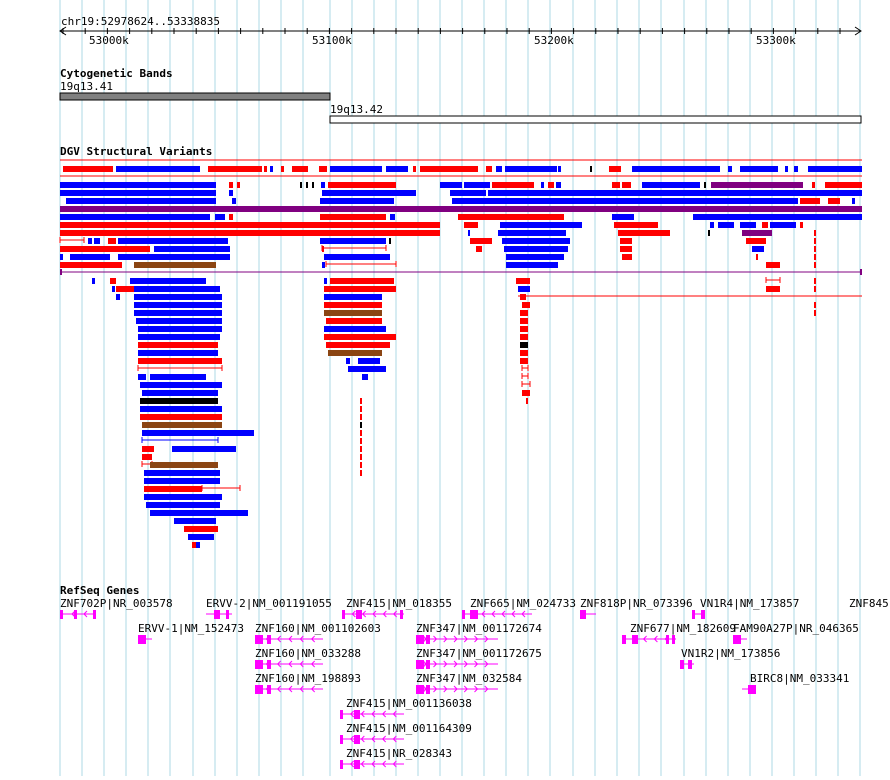 Image resolution: width=890 pixels, height=780 pixels. I want to click on gene-label: ZNF415|NR_028343, so click(399, 753).